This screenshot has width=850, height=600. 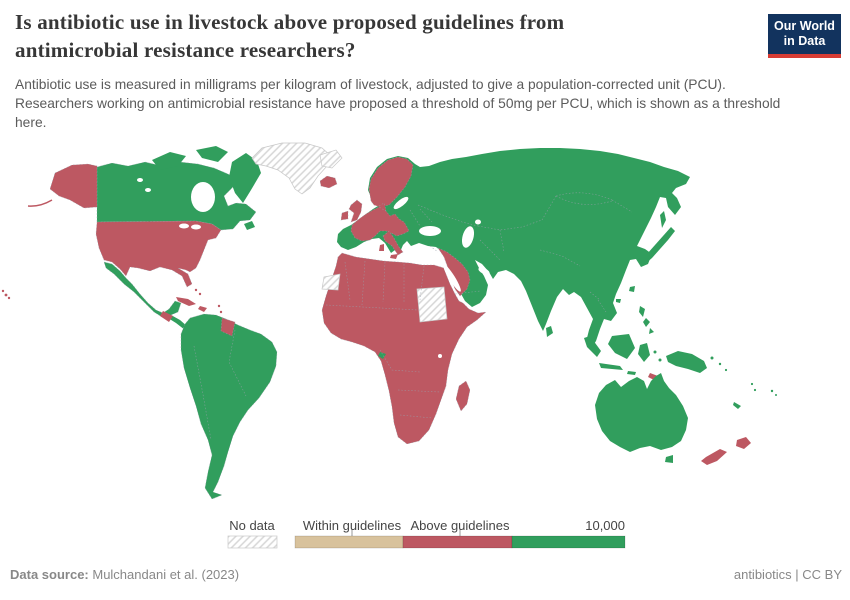 What do you see at coordinates (804, 26) in the screenshot?
I see `owid-logo-line1: Our World` at bounding box center [804, 26].